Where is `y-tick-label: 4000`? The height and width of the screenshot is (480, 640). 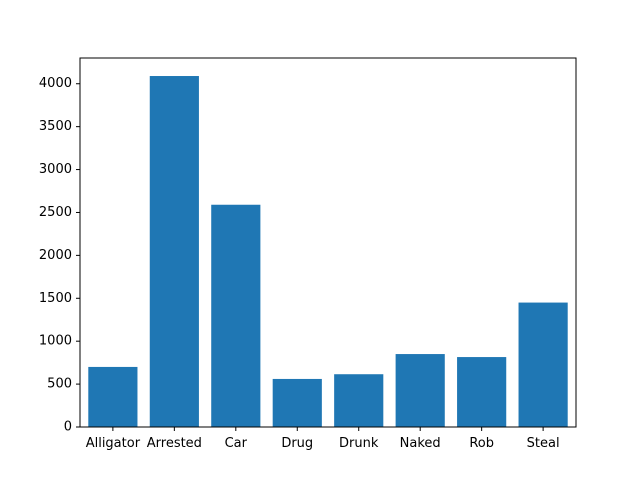
y-tick-label: 4000 is located at coordinates (55, 83).